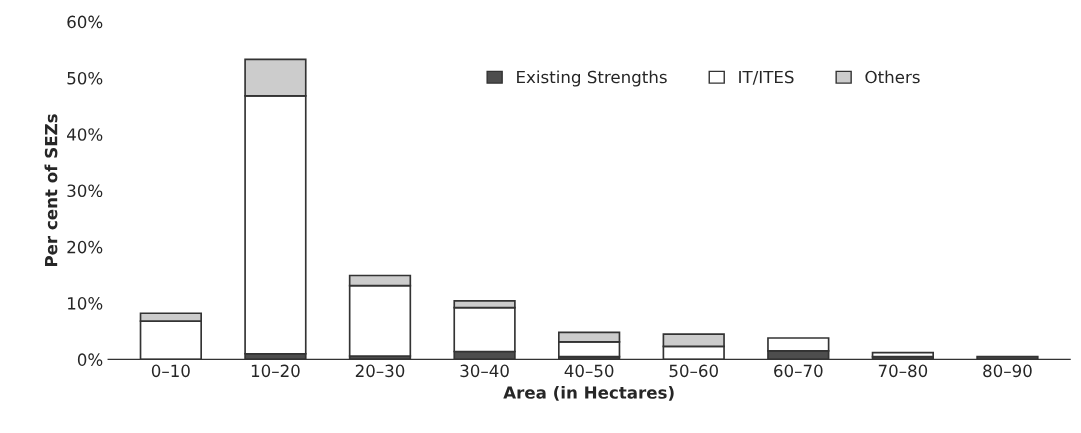  Describe the element at coordinates (275, 371) in the screenshot. I see `x-tick-label: 10–20` at that location.